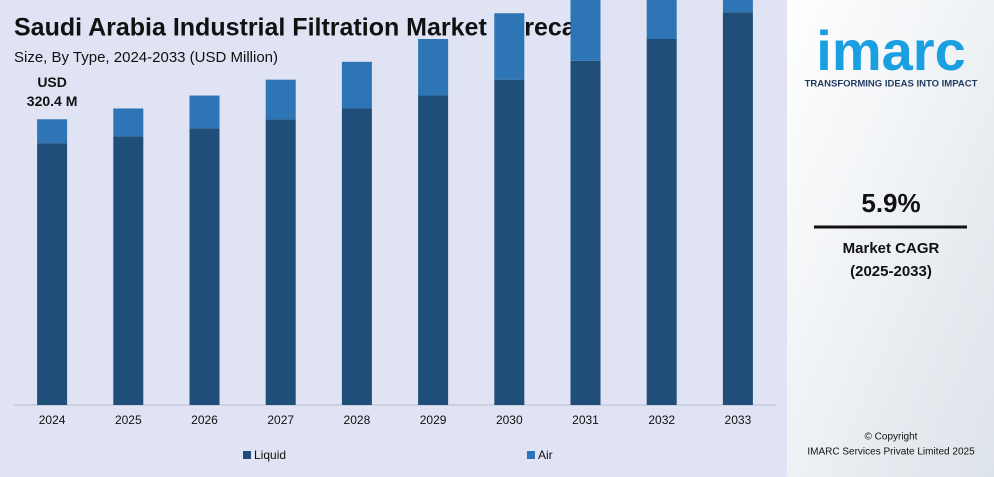  Describe the element at coordinates (585, 420) in the screenshot. I see `x-tick-label: 2031` at that location.